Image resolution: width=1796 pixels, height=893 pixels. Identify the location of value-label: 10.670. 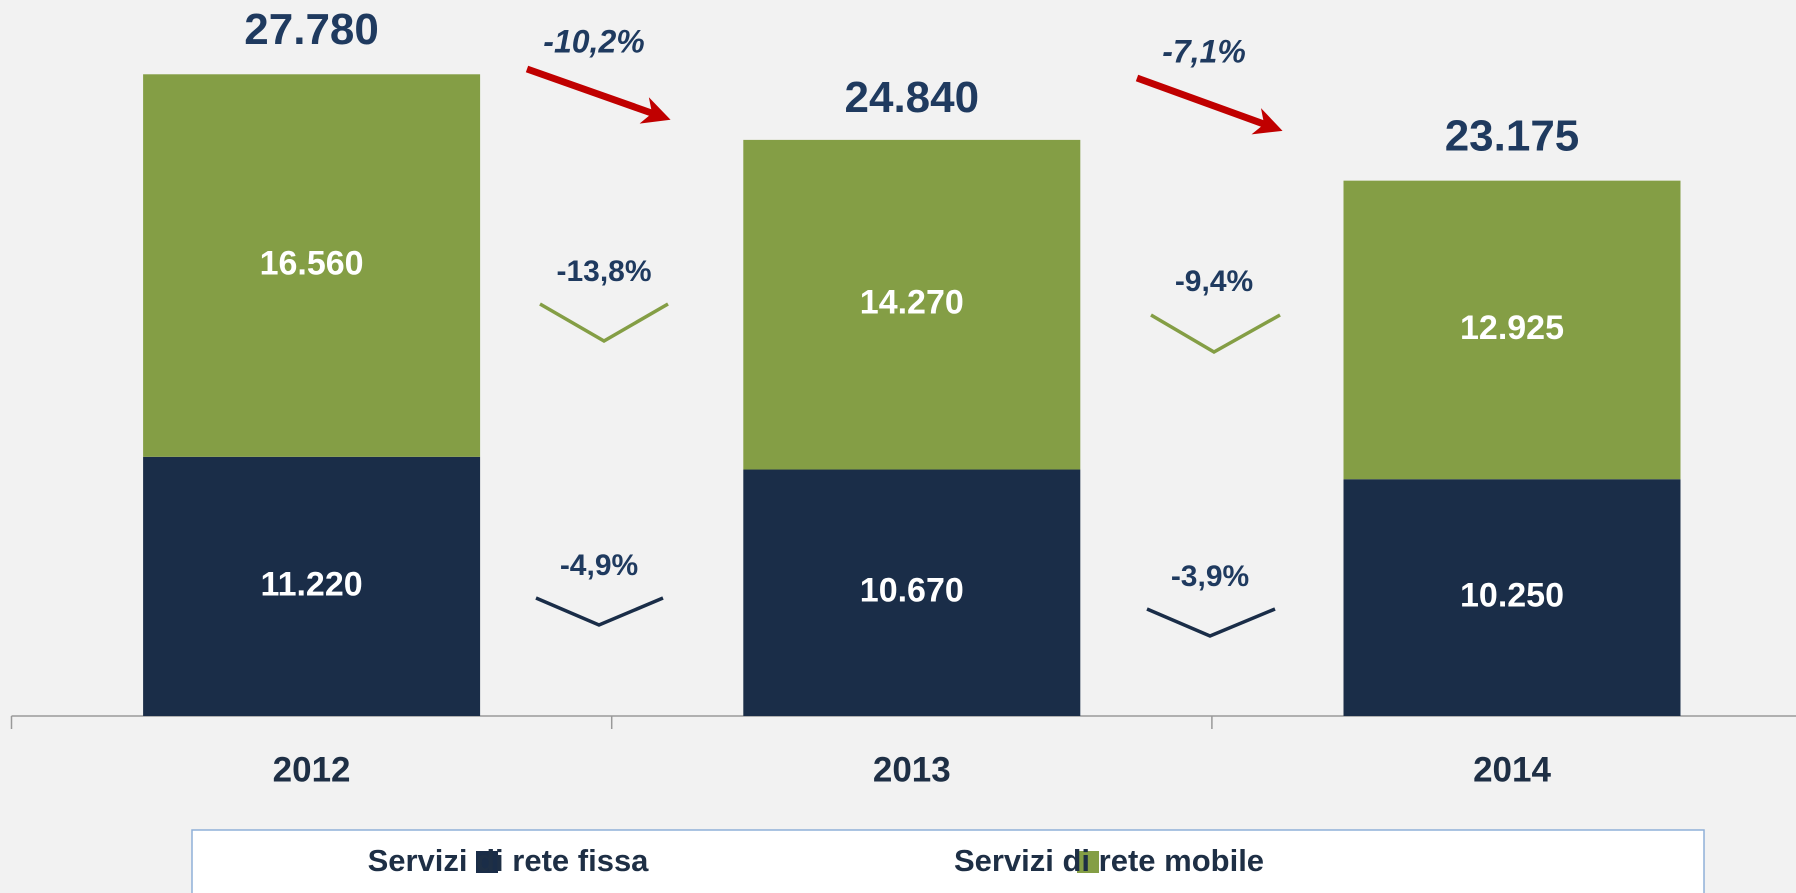
(912, 591).